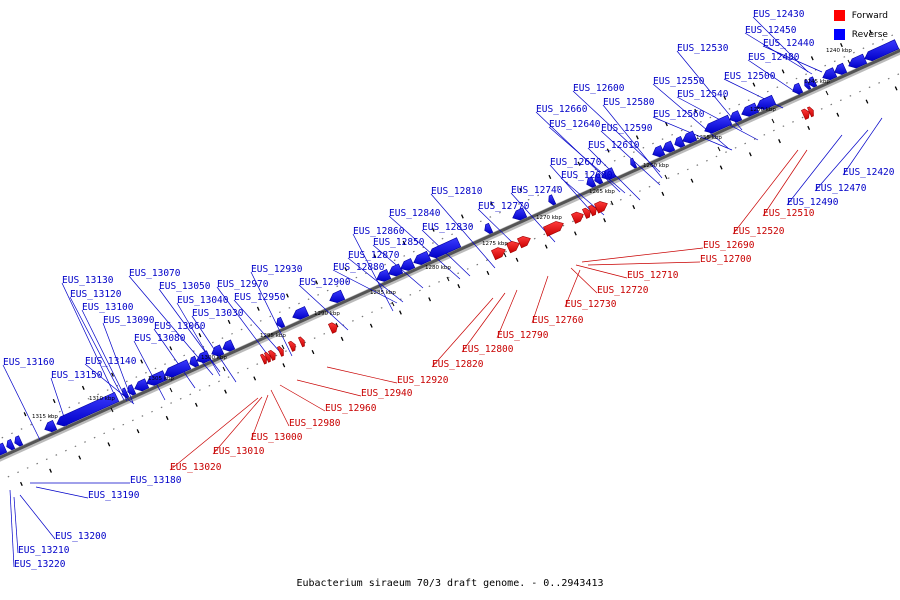 This screenshot has width=900, height=600. I want to click on forward-gene-label: EUS_12820, so click(458, 364).